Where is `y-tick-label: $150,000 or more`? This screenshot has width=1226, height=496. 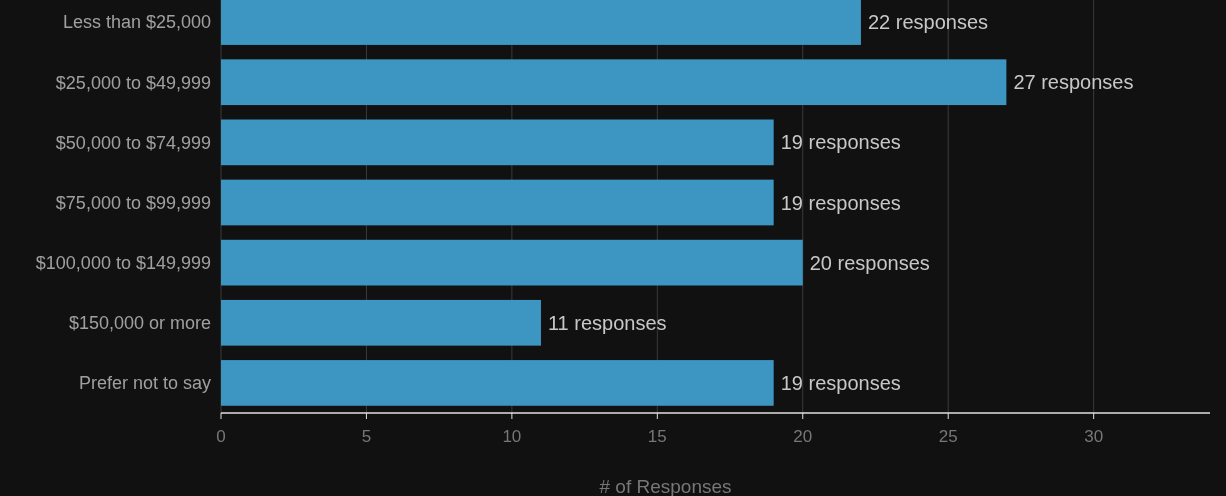 y-tick-label: $150,000 or more is located at coordinates (139, 323).